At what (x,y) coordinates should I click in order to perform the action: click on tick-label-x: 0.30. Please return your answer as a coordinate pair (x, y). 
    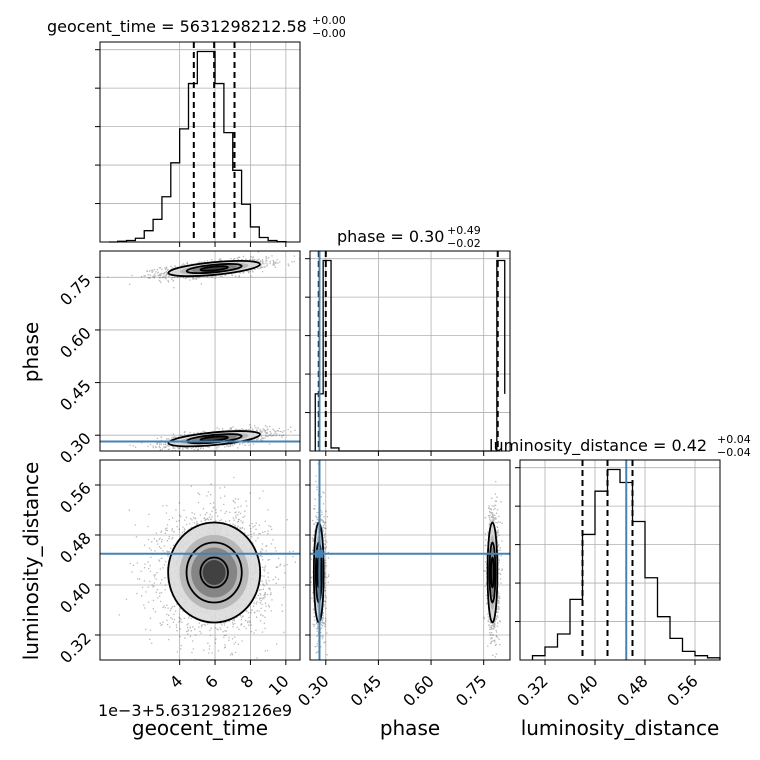
    Looking at the image, I should click on (313, 690).